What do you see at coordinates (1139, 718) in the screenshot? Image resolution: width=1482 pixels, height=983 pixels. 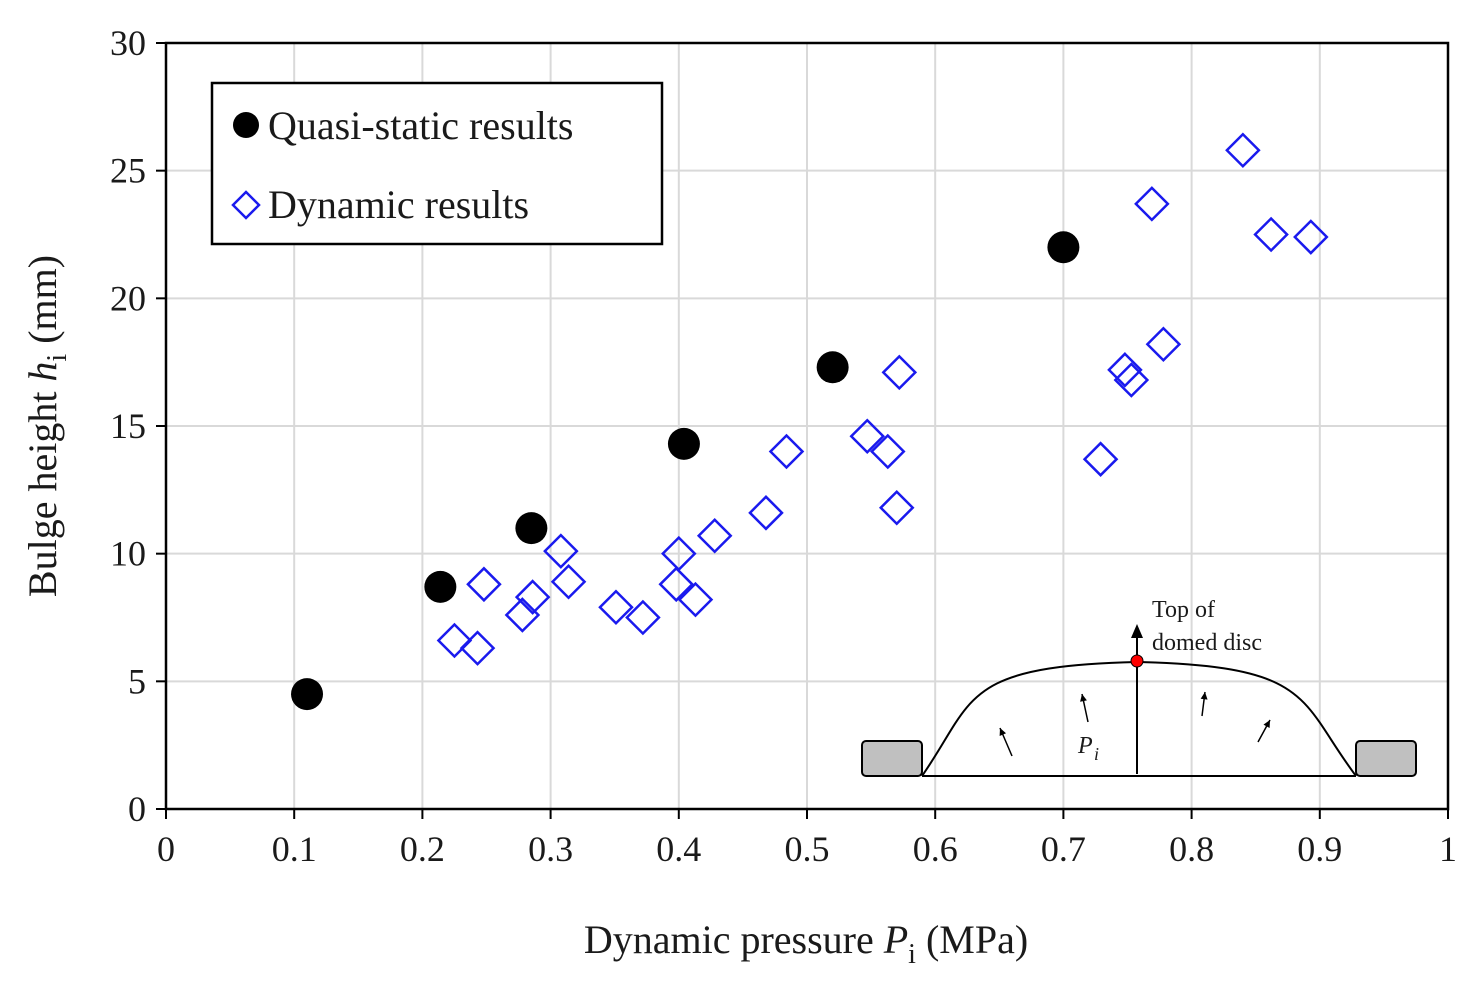 I see `inset-dome-curve` at bounding box center [1139, 718].